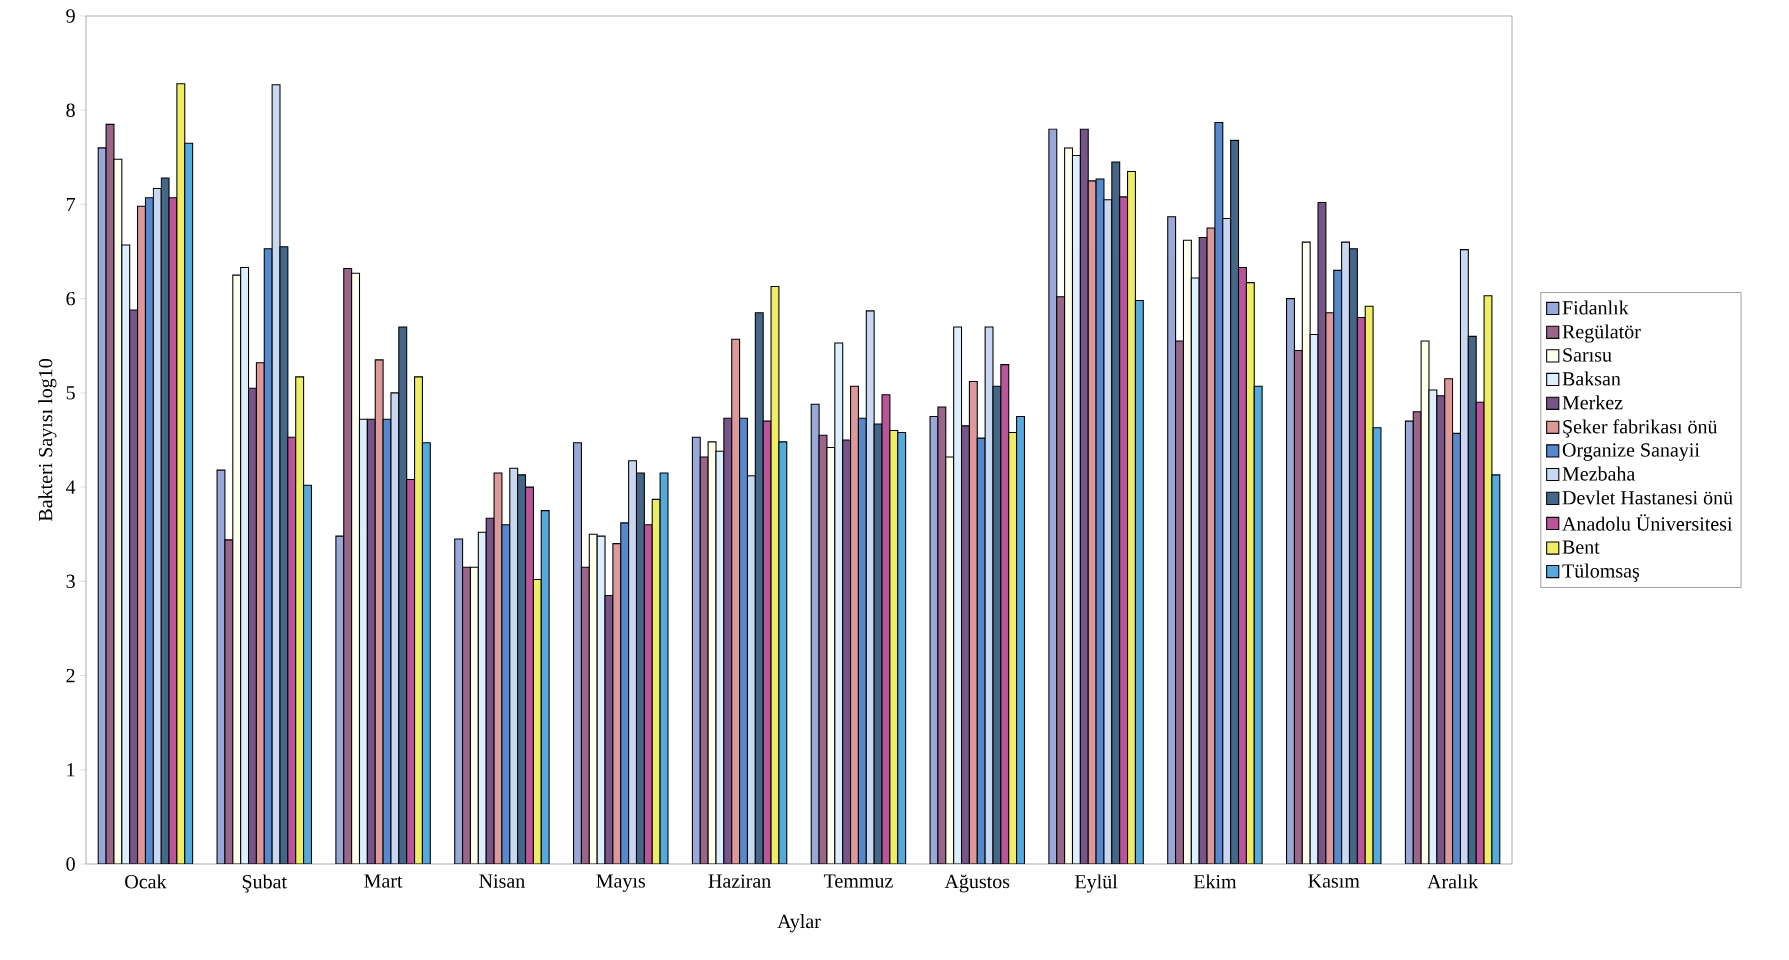 This screenshot has width=1789, height=960. I want to click on legend-label: Bent, so click(1581, 547).